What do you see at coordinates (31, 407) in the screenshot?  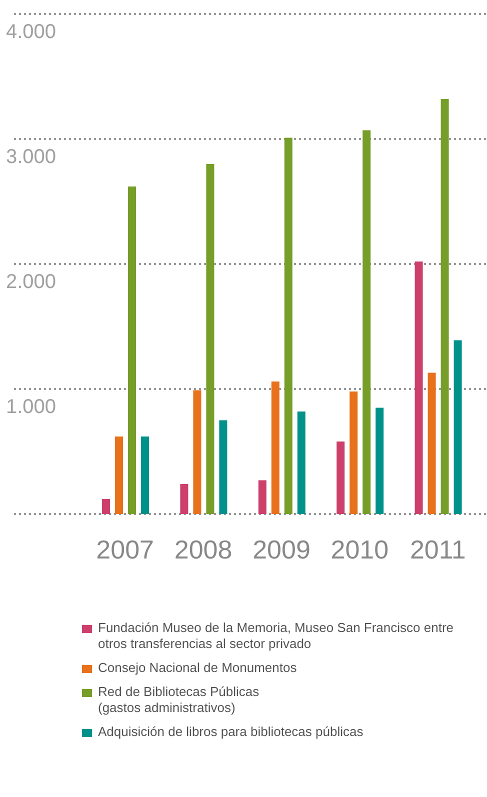 I see `y-tick-label: 1.000` at bounding box center [31, 407].